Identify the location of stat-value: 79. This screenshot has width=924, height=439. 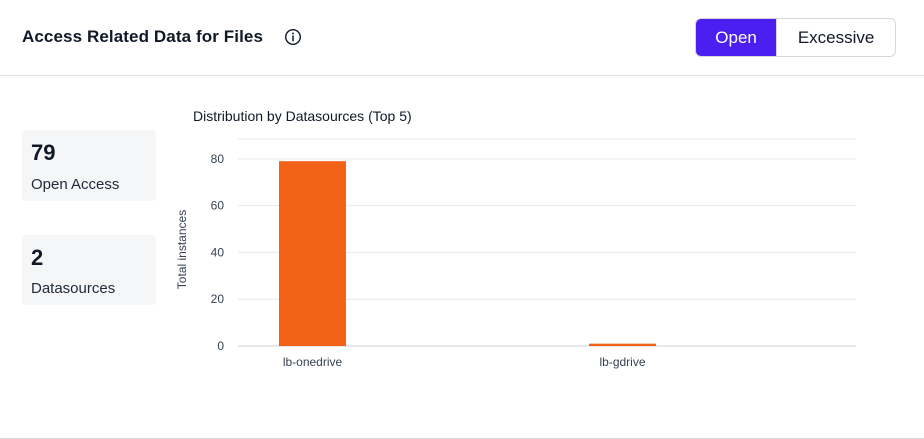
(43, 152).